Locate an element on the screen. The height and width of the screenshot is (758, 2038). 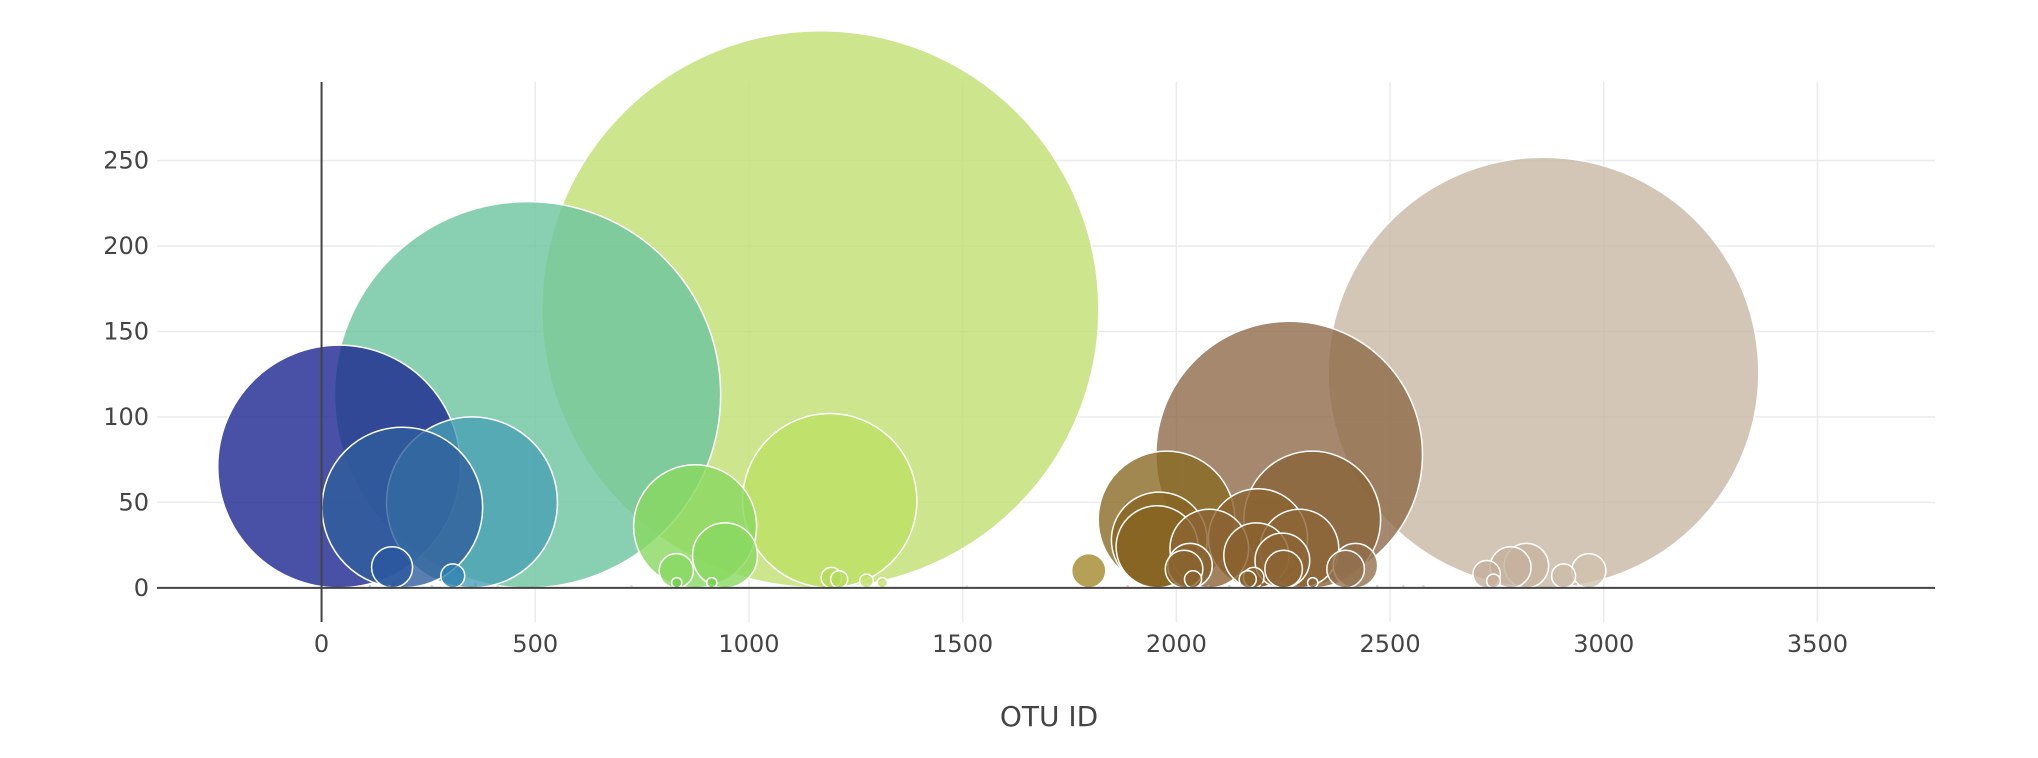
x-axis-title: OTU ID is located at coordinates (1049, 716).